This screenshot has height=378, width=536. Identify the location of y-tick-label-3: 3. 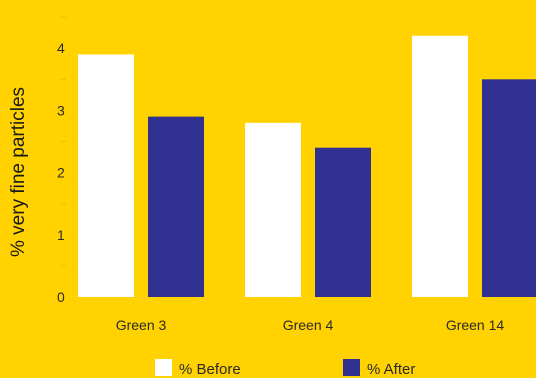
(61, 110).